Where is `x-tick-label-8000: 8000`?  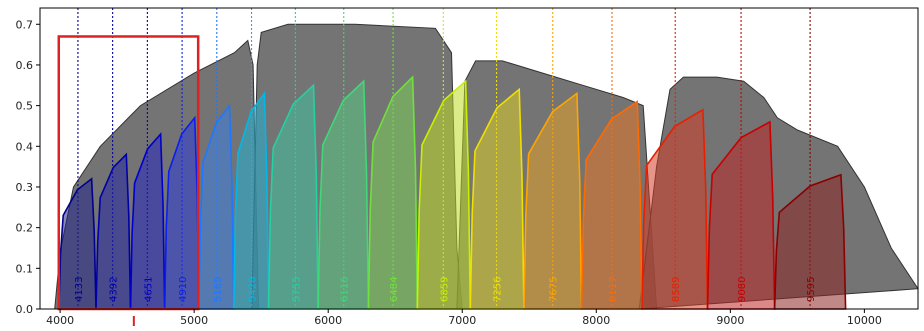
x-tick-label-8000: 8000 is located at coordinates (596, 320).